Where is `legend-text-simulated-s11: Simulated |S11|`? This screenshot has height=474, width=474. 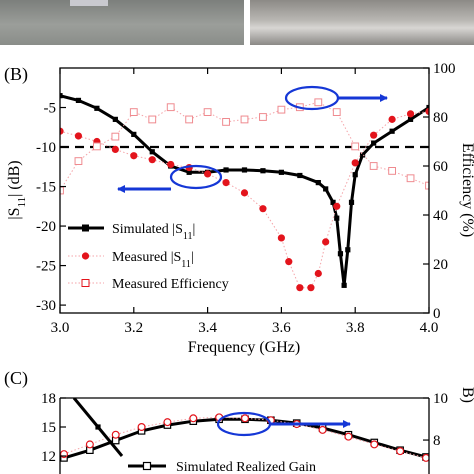 legend-text-simulated-s11: Simulated |S11| is located at coordinates (153, 232).